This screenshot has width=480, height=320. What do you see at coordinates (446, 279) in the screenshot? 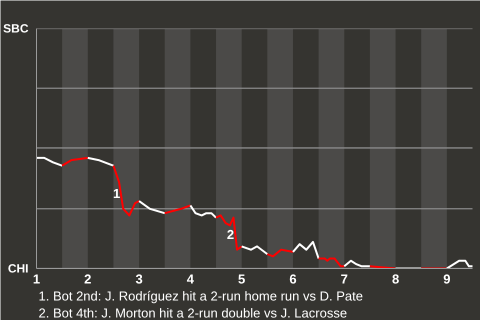
I see `x-tick-label: 9` at bounding box center [446, 279].